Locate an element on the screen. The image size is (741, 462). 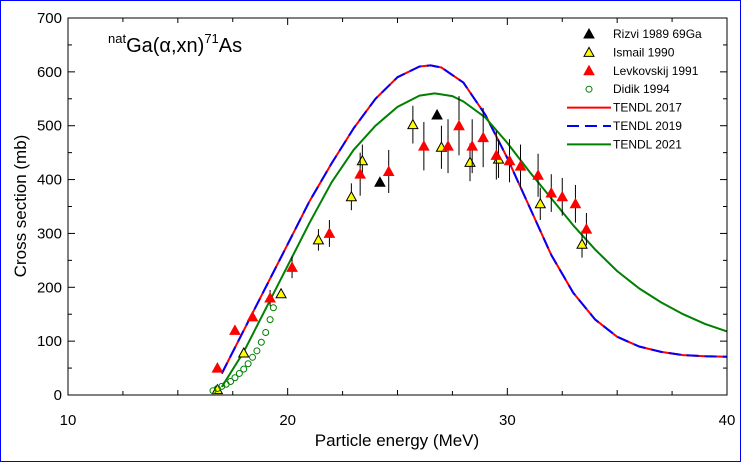
y-tick-label: 600 is located at coordinates (49, 72).